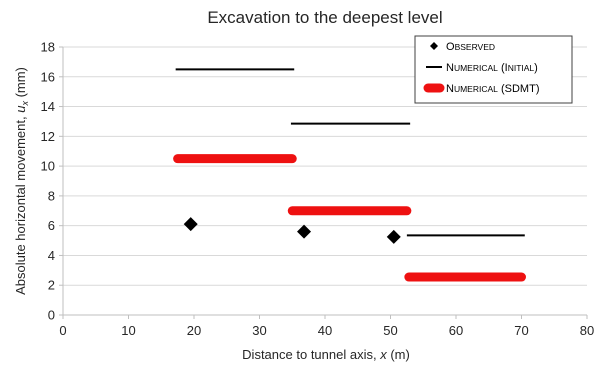  What do you see at coordinates (20, 84) in the screenshot?
I see `y-axis-label-suffix: (mm)` at bounding box center [20, 84].